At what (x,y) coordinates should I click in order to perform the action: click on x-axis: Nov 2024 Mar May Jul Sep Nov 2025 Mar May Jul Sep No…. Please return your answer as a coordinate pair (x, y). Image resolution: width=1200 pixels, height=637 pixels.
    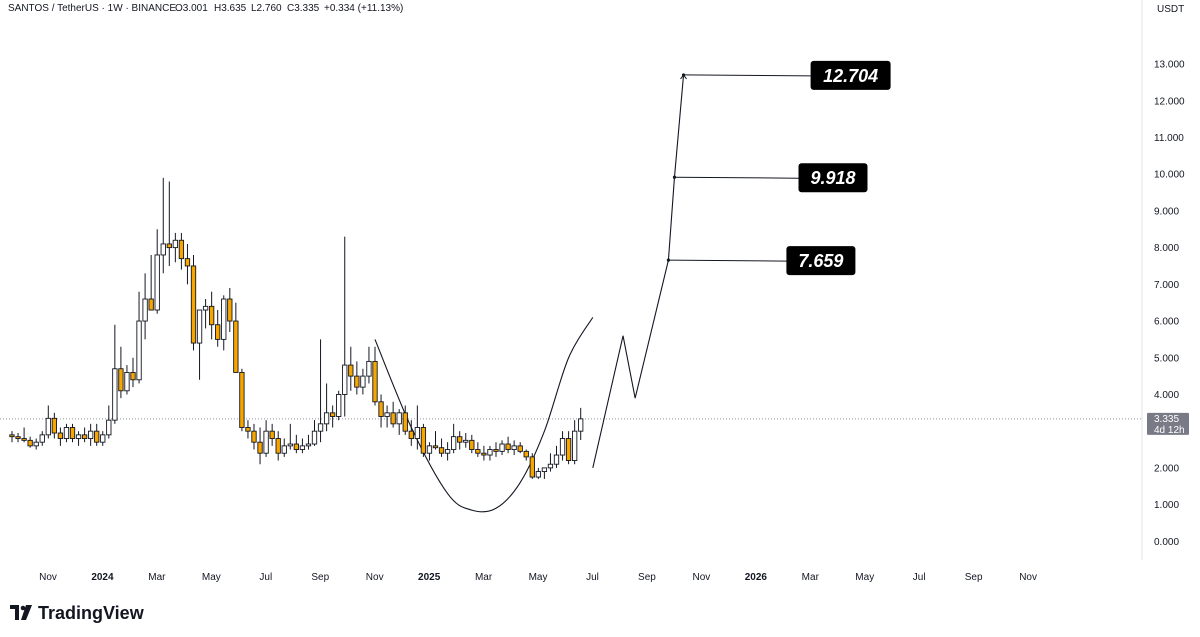
    Looking at the image, I should click on (538, 577).